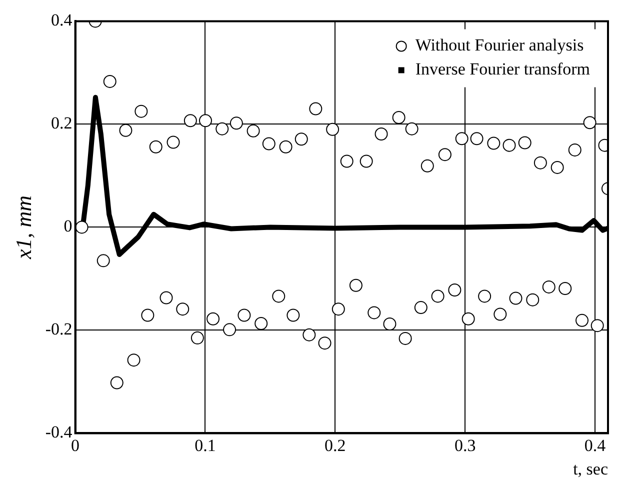  Describe the element at coordinates (59, 432) in the screenshot. I see `y-tick-label: -0.4` at that location.